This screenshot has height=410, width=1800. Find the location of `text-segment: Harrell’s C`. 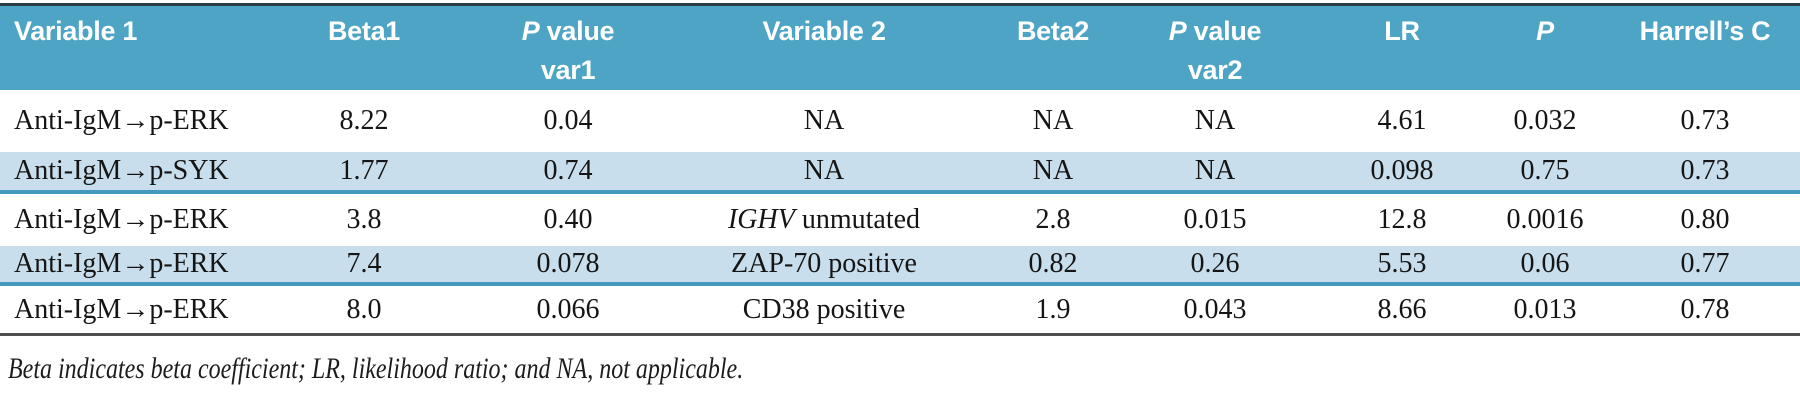

text-segment: Harrell’s C is located at coordinates (1705, 31).